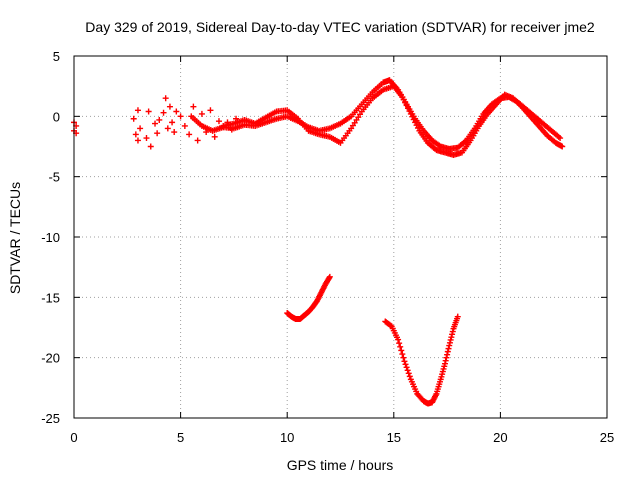 This screenshot has width=640, height=480. What do you see at coordinates (50, 297) in the screenshot?
I see `y-tick-label: -15` at bounding box center [50, 297].